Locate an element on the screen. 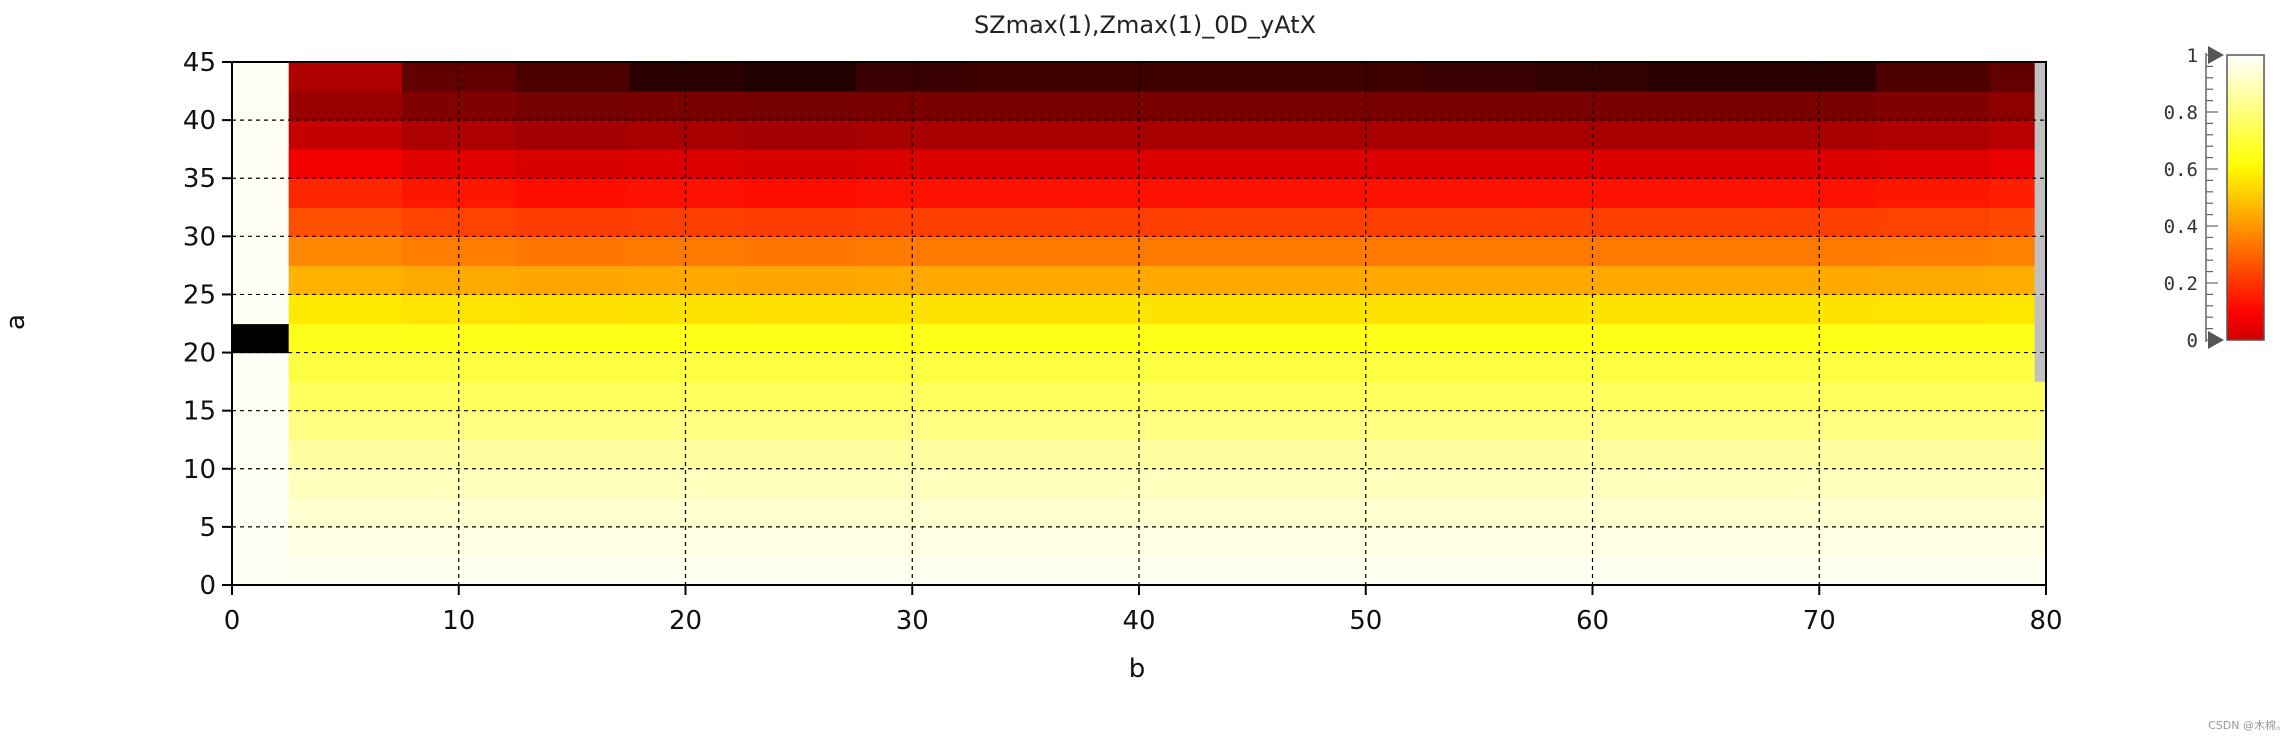  y-axis-ticks: 0 5 10 15 20 25 30 35 40 45 is located at coordinates (207, 324).